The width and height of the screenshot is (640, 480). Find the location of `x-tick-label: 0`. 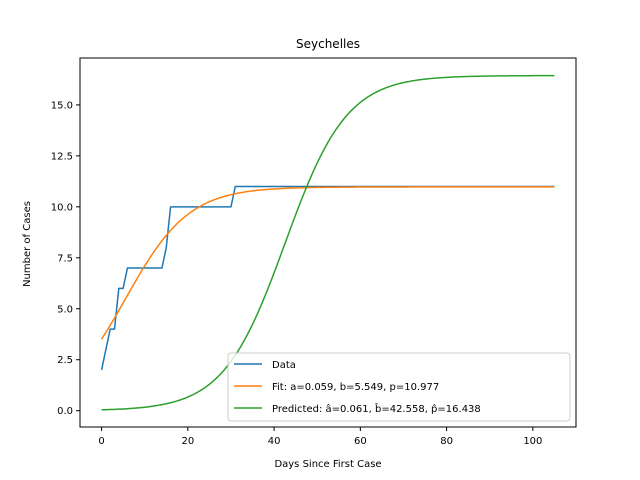

x-tick-label: 0 is located at coordinates (101, 441).